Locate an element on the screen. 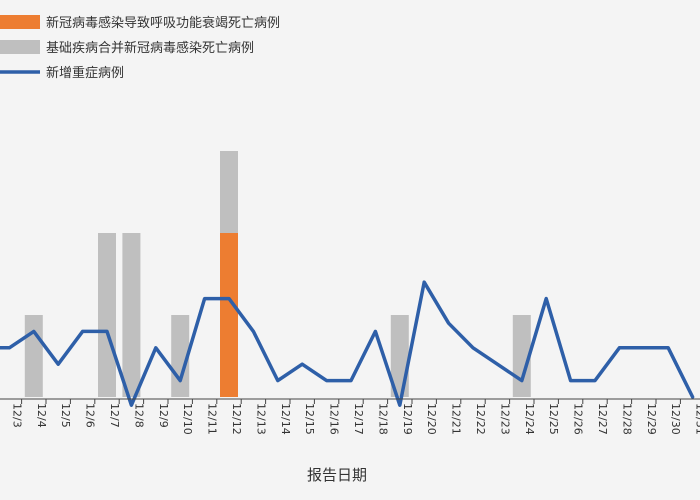  x-tick-label: 12/20 is located at coordinates (431, 419).